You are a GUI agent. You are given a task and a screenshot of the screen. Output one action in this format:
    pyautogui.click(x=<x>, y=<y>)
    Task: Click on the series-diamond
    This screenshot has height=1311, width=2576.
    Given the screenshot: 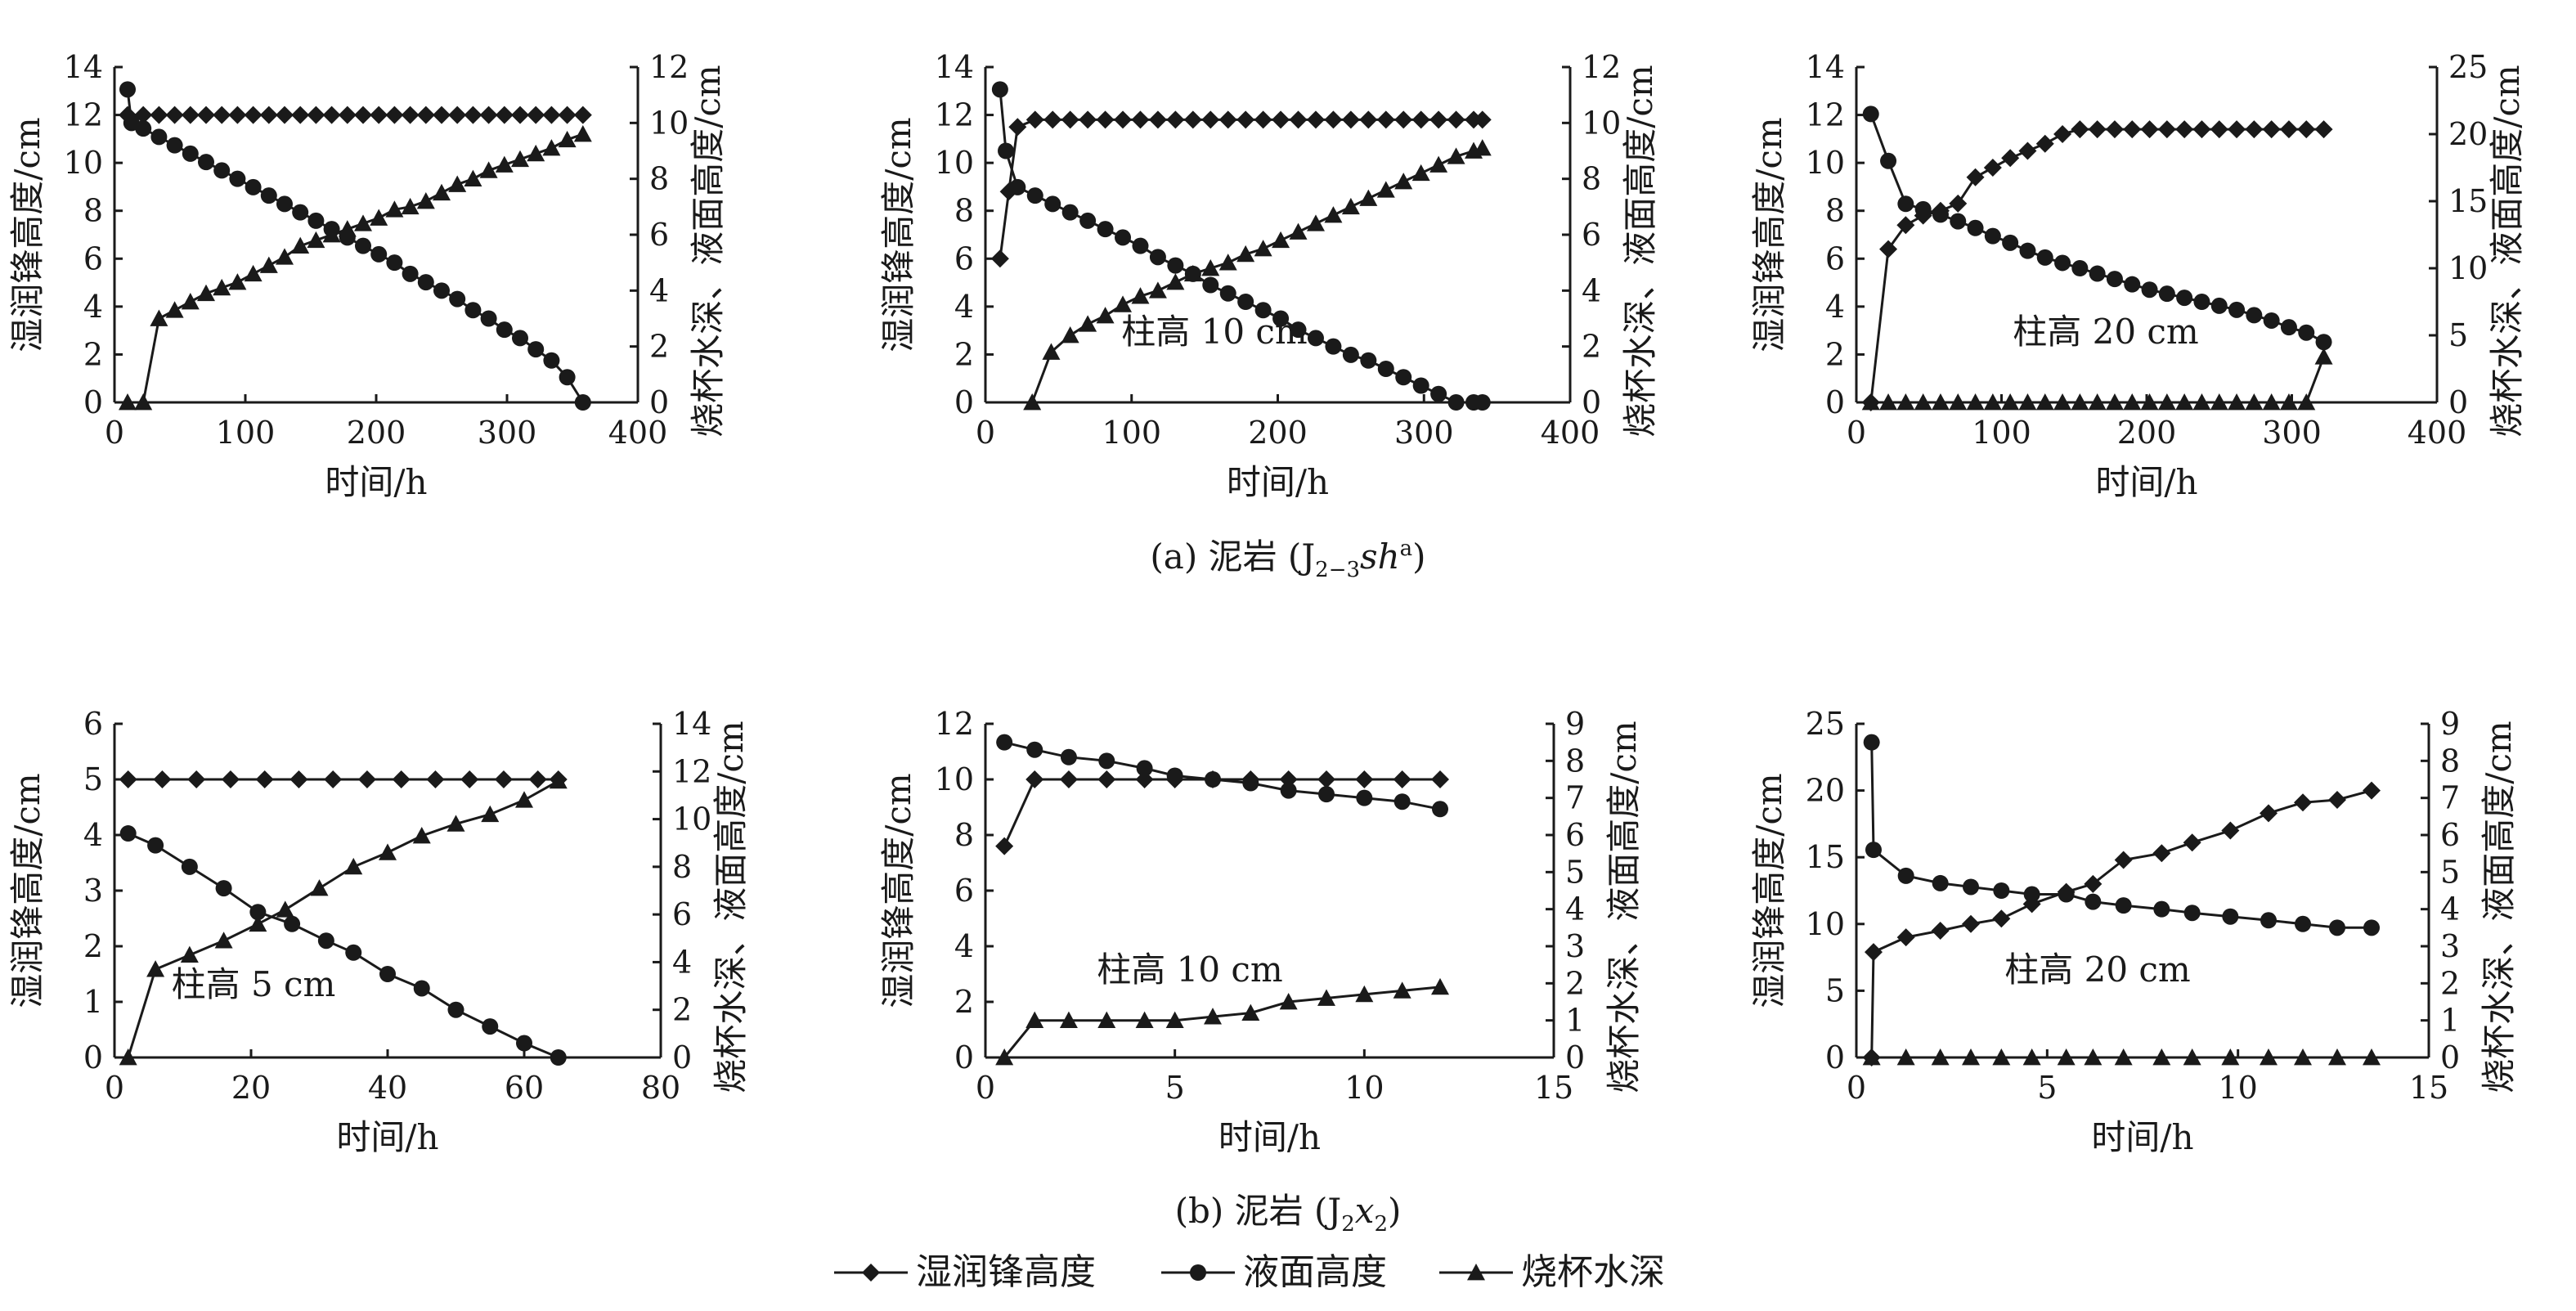 What is the action you would take?
    pyautogui.click(x=1241, y=189)
    